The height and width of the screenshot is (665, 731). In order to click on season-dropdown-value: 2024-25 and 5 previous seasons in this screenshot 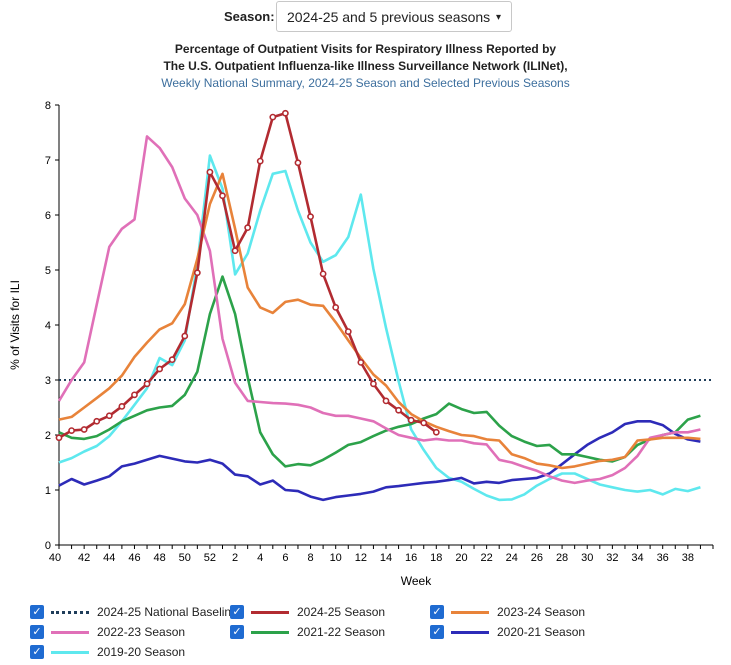, I will do `click(389, 17)`.